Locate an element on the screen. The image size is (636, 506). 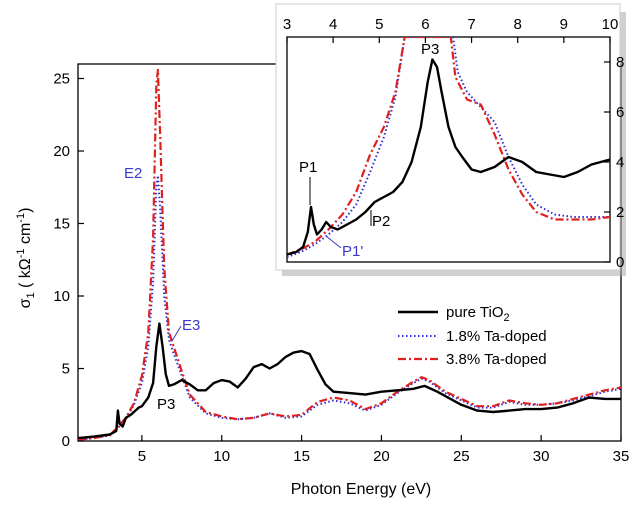
p1-prime-leader is located at coordinates (333, 242).